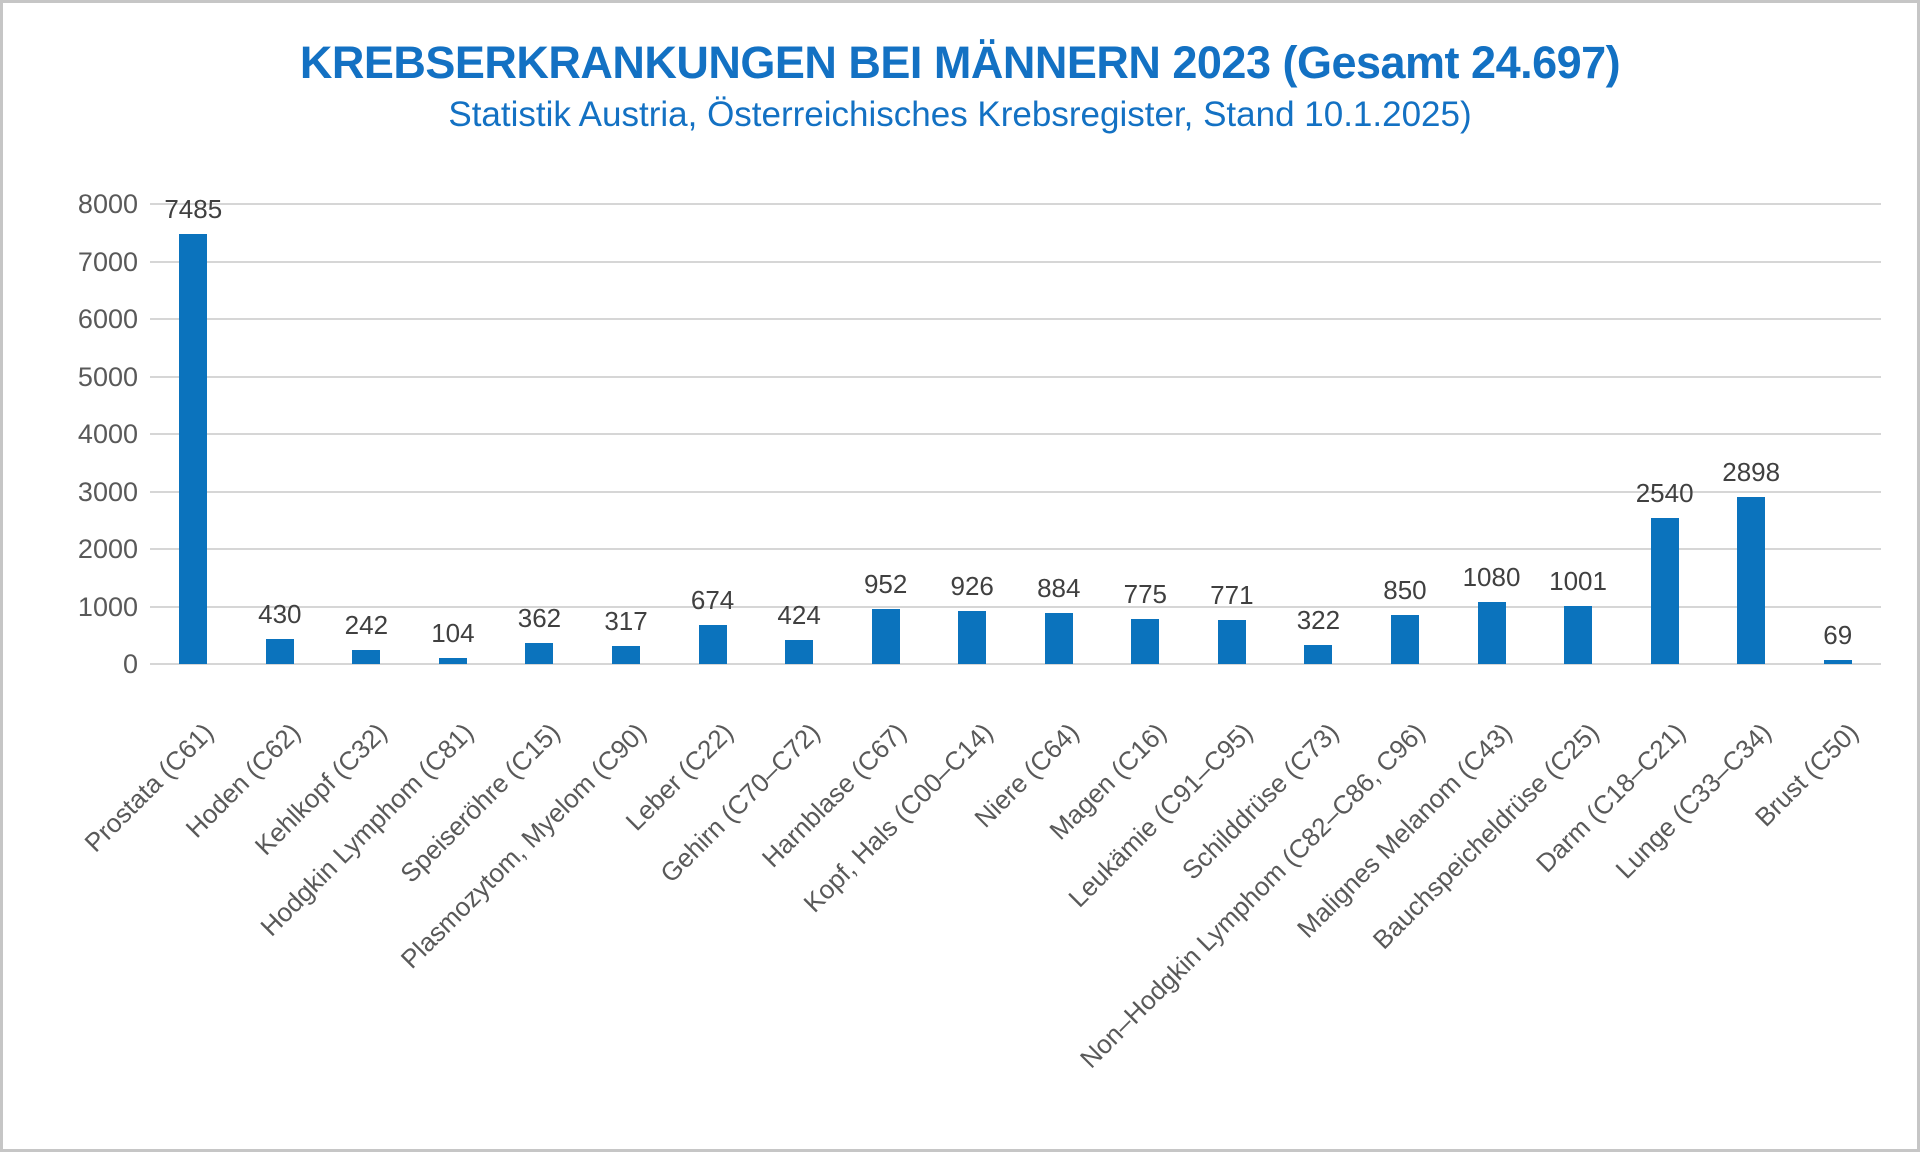 Image resolution: width=1920 pixels, height=1152 pixels. Describe the element at coordinates (107, 491) in the screenshot. I see `y-tick-label: 3000` at that location.